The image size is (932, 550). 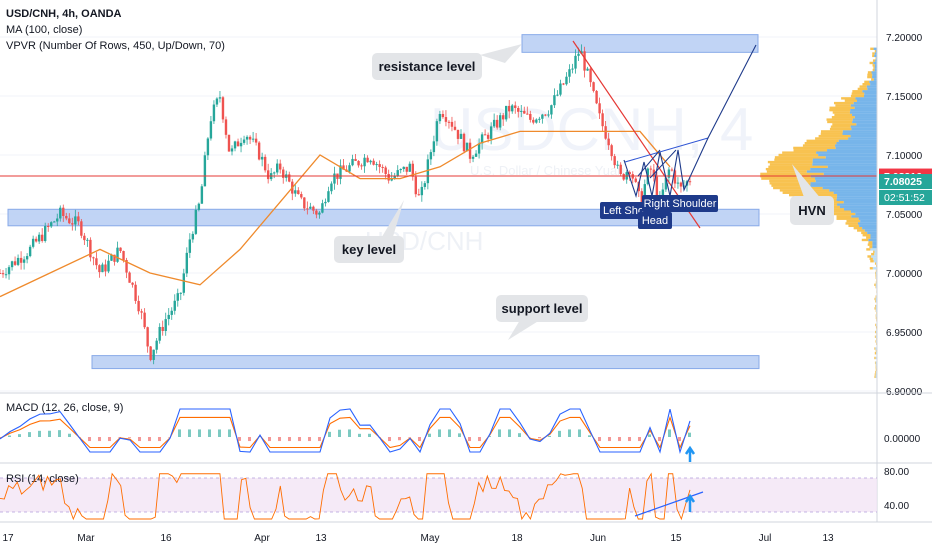 I want to click on time-axis: 17 Mar 16 Apr 13 May 18 Jun 15 Jul 13, so click(x=418, y=538).